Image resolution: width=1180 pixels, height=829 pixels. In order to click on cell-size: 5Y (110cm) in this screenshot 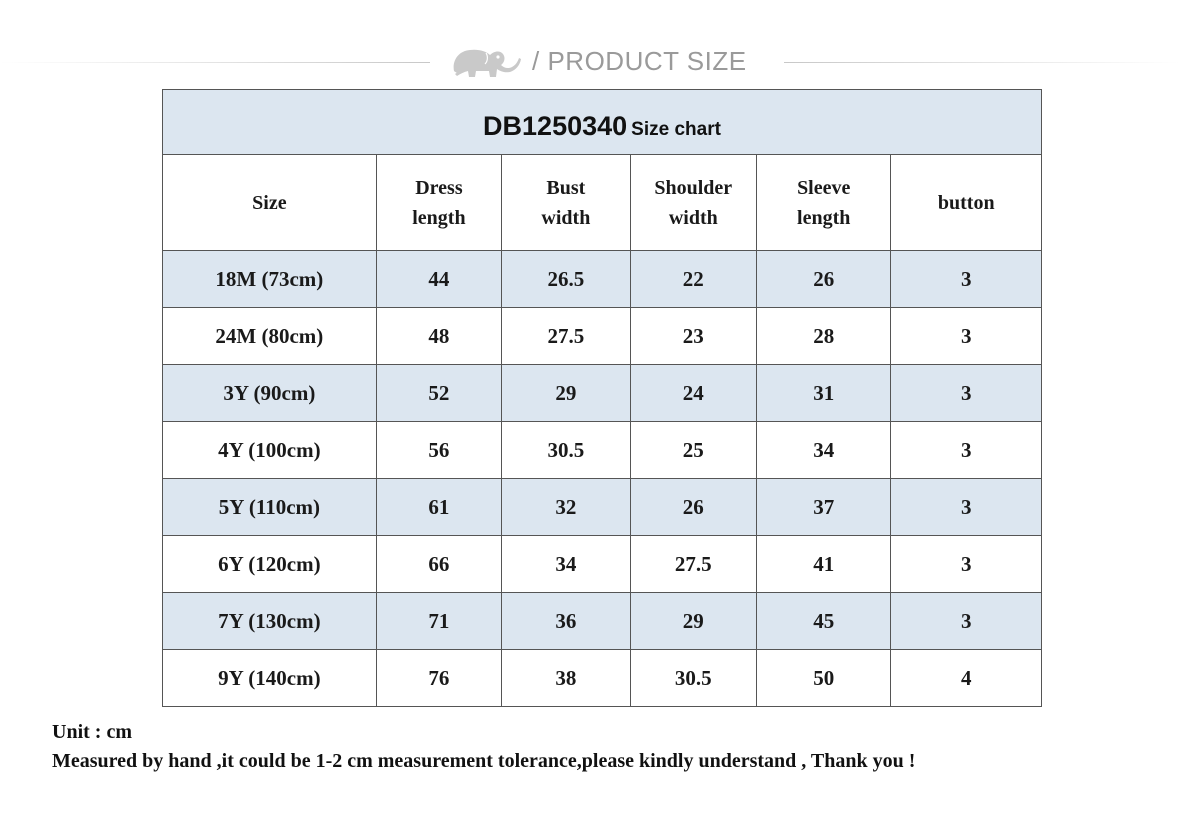, I will do `click(269, 507)`.